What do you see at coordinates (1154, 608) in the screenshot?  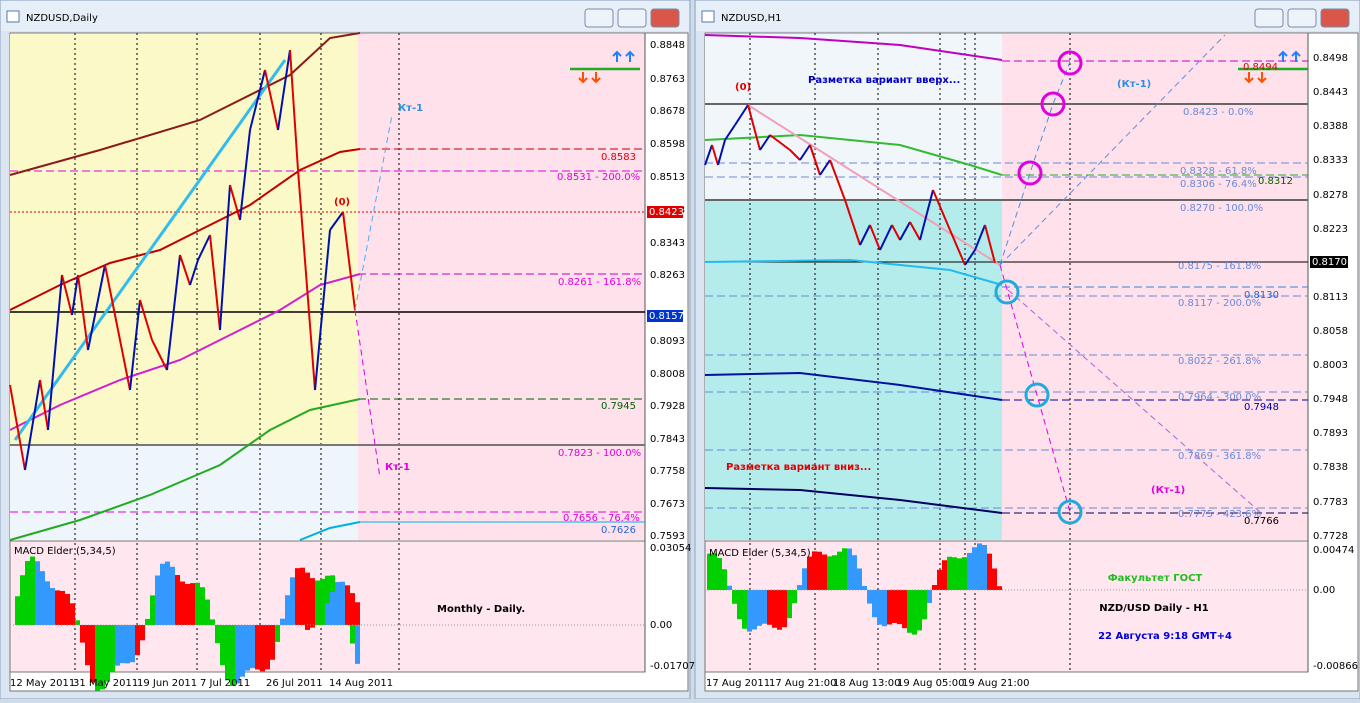 I see `label: NZD/USD Daily - H1` at bounding box center [1154, 608].